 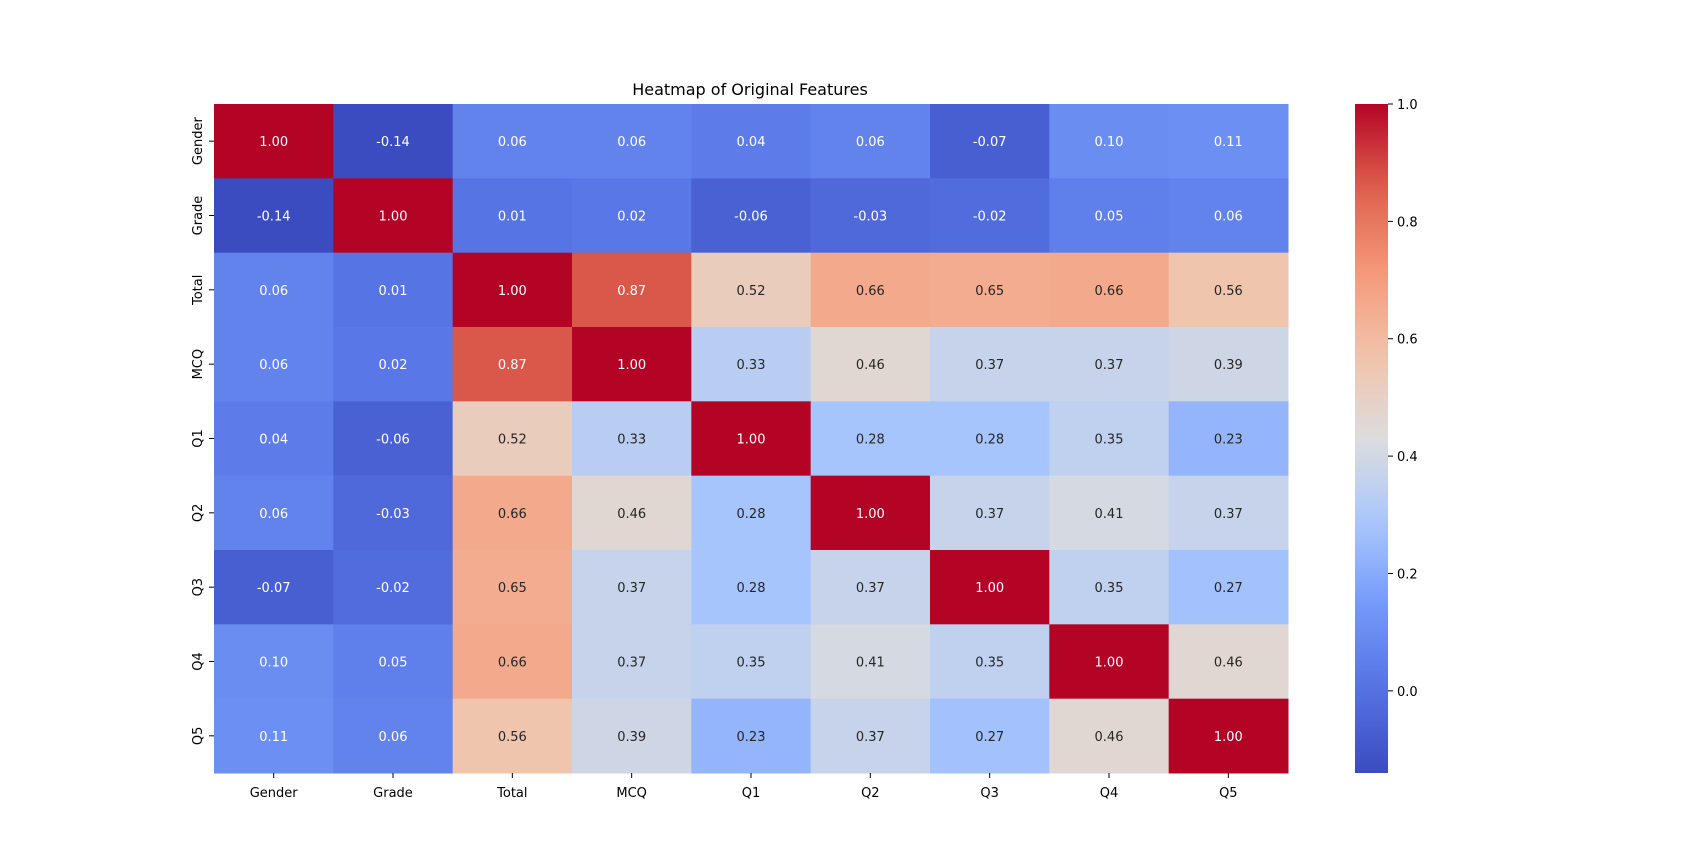 I want to click on cell-value-label: 0.37, so click(x=631, y=588).